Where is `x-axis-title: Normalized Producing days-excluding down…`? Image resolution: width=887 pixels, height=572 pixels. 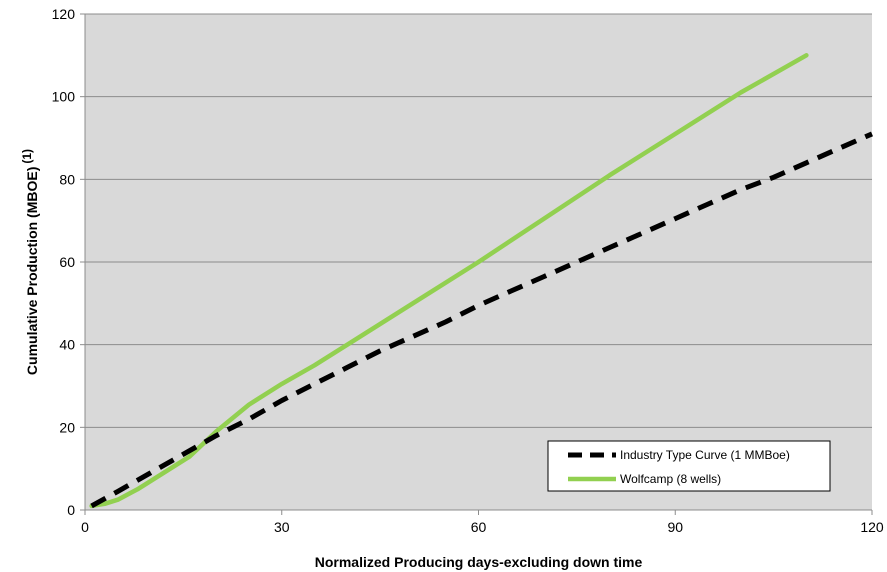
x-axis-title: Normalized Producing days-excluding down… is located at coordinates (479, 562).